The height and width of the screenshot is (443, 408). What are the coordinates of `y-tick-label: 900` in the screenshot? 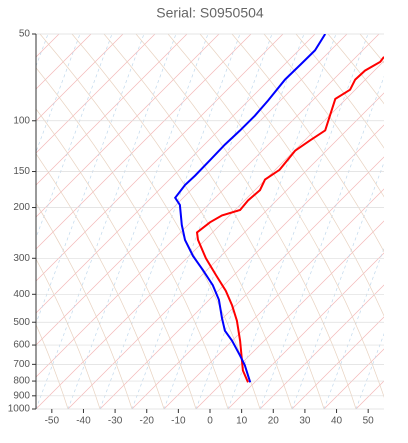 It's located at (21, 395).